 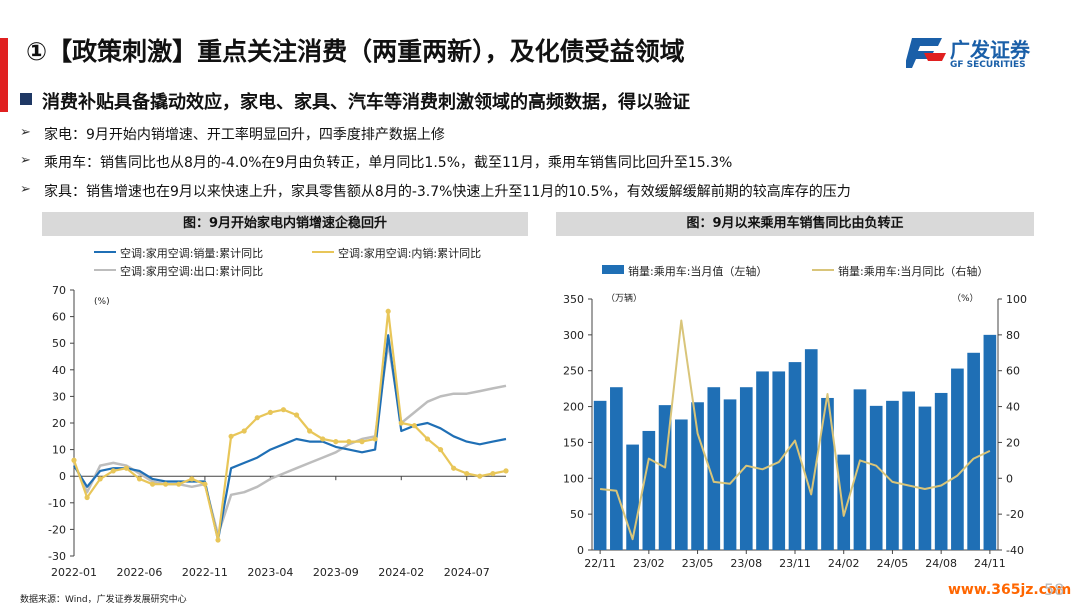 I want to click on right-right-tick-label: 60, so click(x=1013, y=371).